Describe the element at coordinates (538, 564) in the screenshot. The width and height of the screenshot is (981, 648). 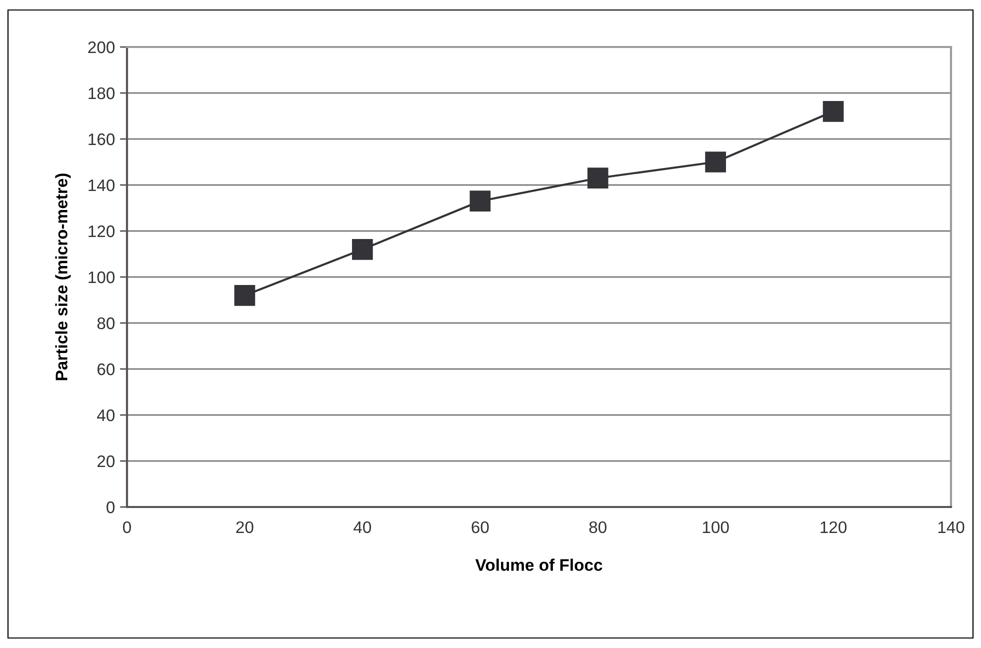
I see `x-axis-title: Volume of Flocc` at that location.